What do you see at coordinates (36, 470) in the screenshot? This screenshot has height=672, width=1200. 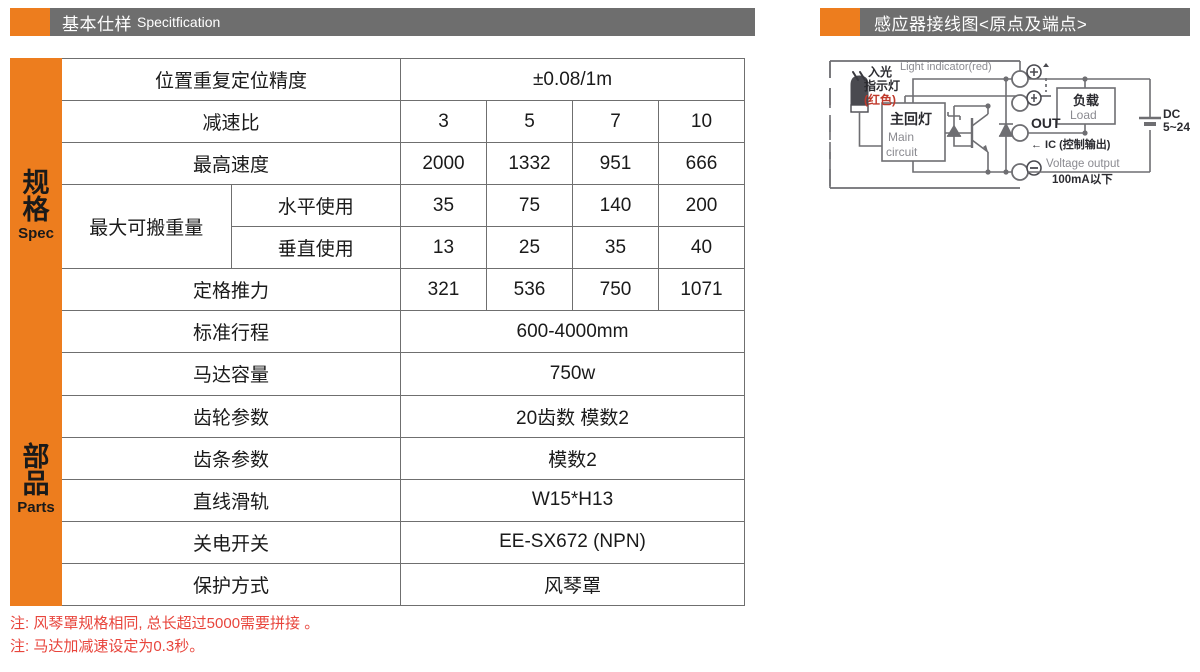 I see `group-label-parts-cn: 部品` at bounding box center [36, 470].